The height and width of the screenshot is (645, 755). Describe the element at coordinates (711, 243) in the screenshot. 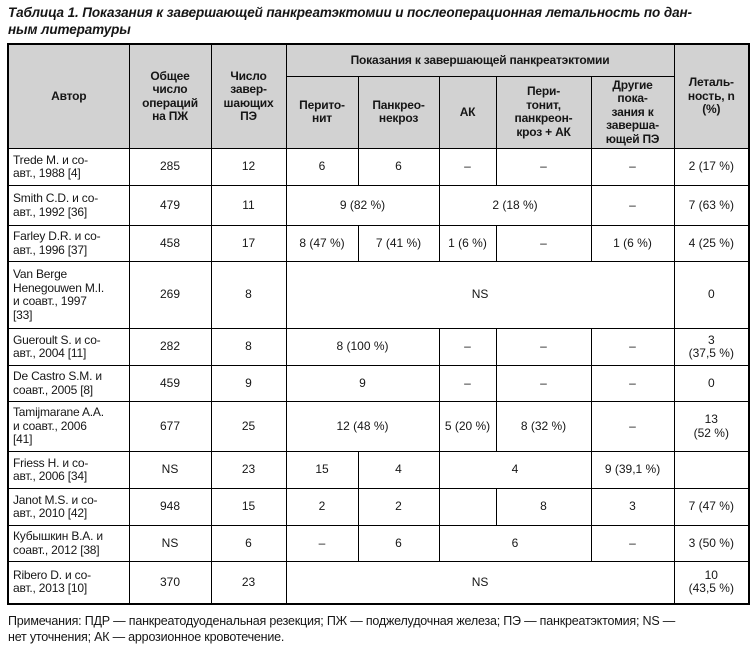

I see `cell: 4 (25 %)` at that location.